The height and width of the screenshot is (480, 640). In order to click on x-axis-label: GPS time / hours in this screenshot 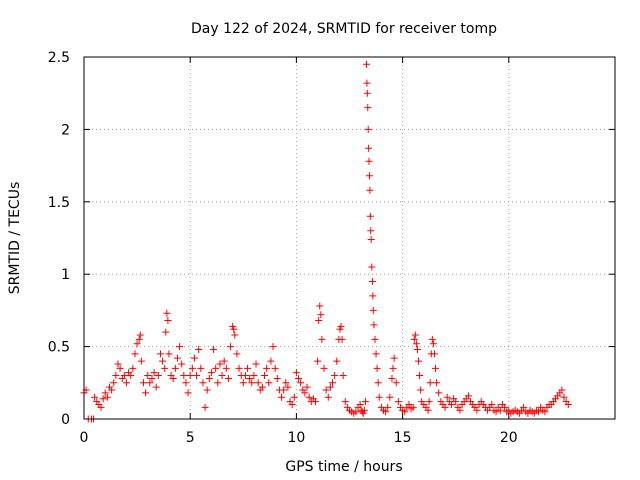, I will do `click(343, 467)`.